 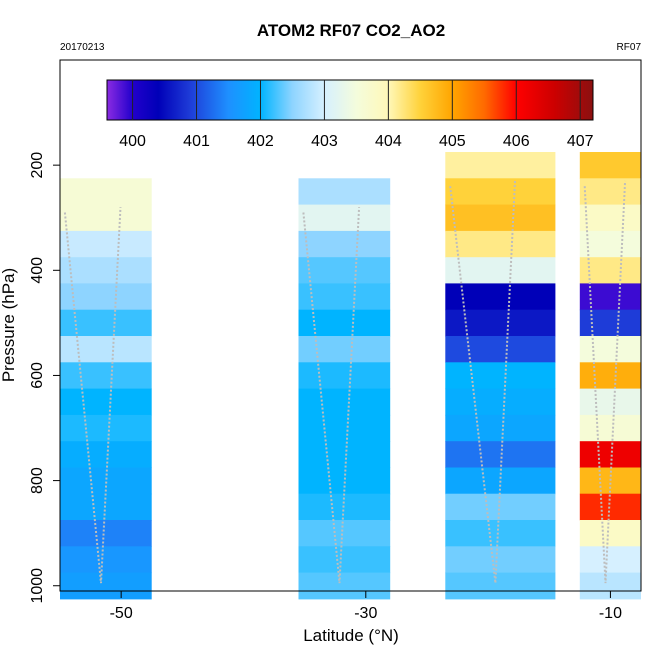 What do you see at coordinates (82, 47) in the screenshot?
I see `flight-date-label: 20170213` at bounding box center [82, 47].